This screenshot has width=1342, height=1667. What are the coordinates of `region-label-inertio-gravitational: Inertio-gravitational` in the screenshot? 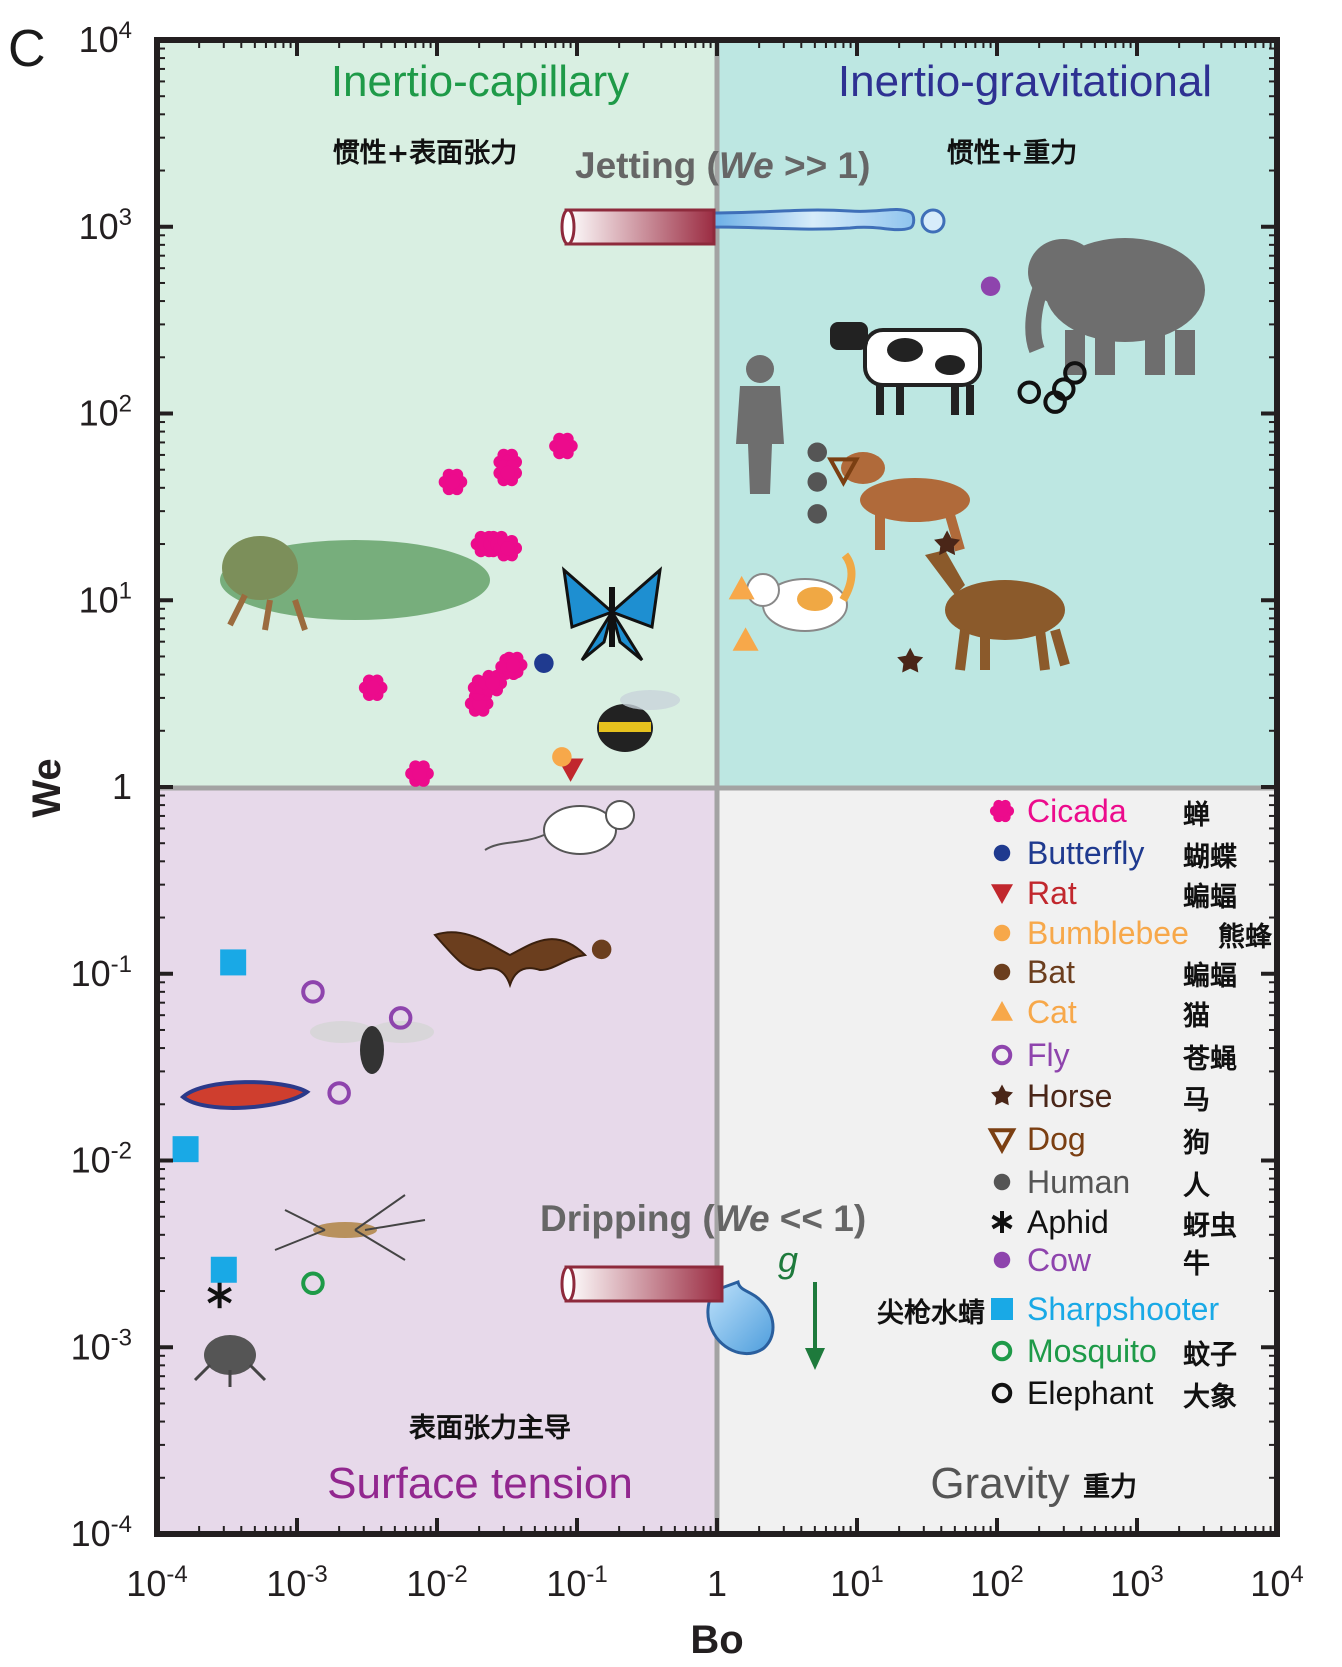 It's located at (1025, 81).